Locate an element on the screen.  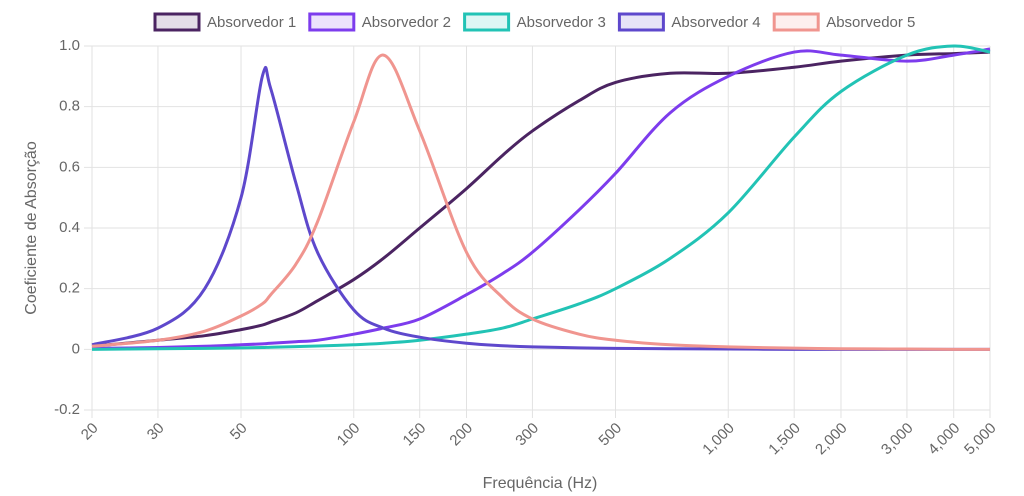
x-tick-label: 300 is located at coordinates (527, 435).